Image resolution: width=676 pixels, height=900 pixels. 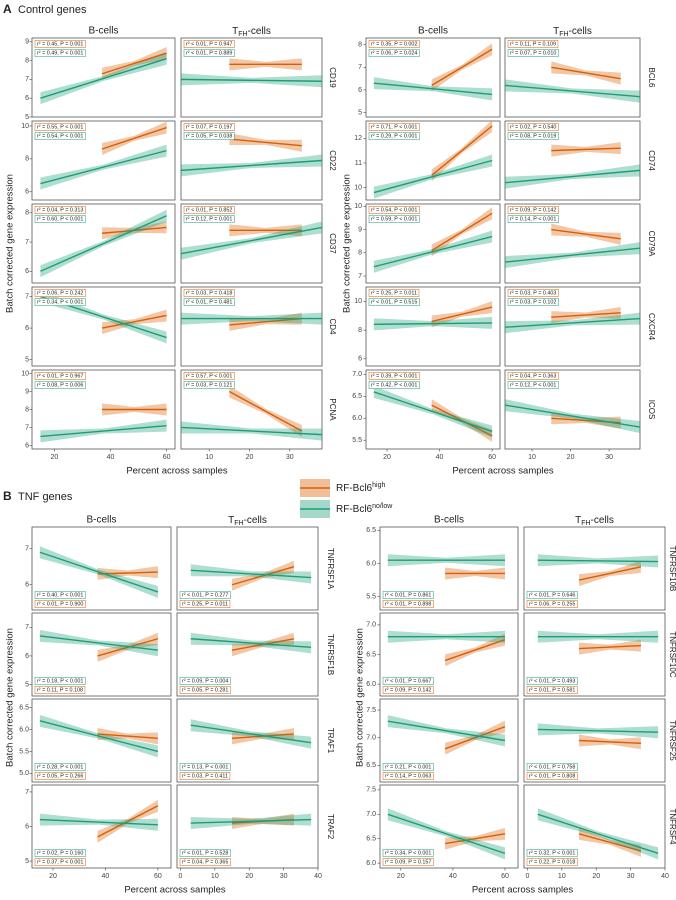 What do you see at coordinates (60, 210) in the screenshot?
I see `stat-label: r² = 0.04, P = 0.313` at bounding box center [60, 210].